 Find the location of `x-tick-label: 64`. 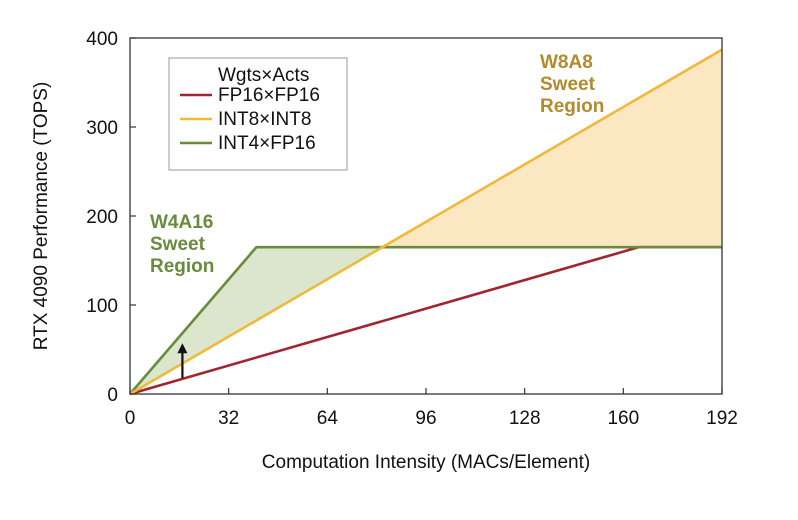

x-tick-label: 64 is located at coordinates (328, 418).